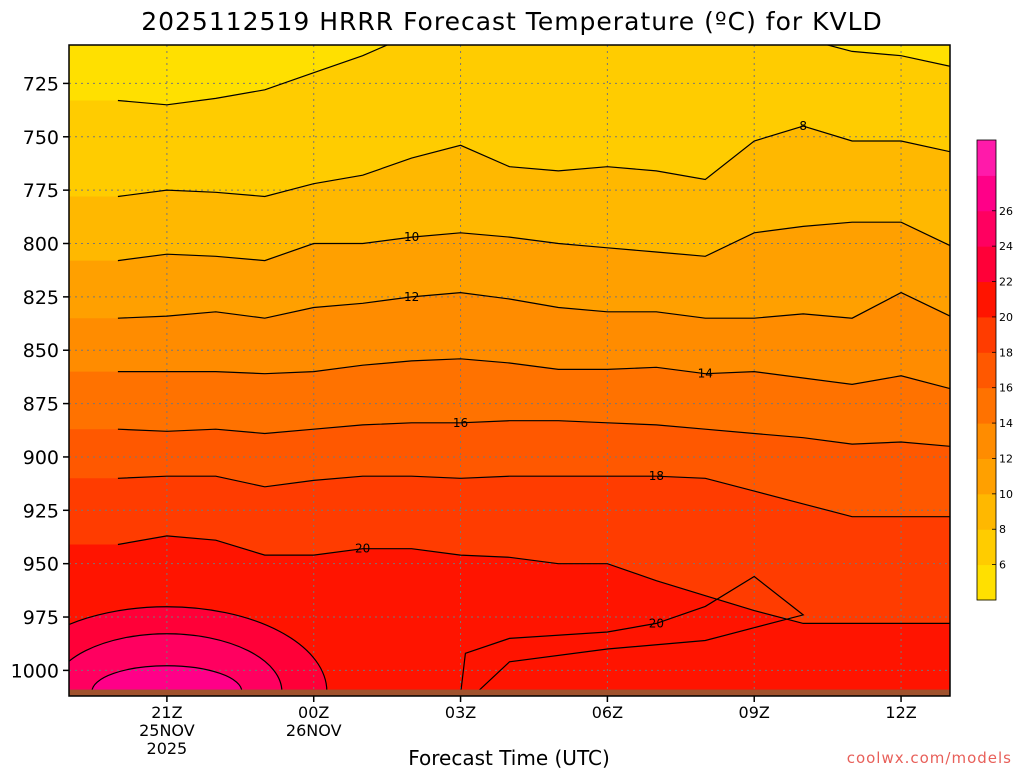 This screenshot has width=1024, height=768. Describe the element at coordinates (41, 138) in the screenshot. I see `y-tick-label: 750` at that location.